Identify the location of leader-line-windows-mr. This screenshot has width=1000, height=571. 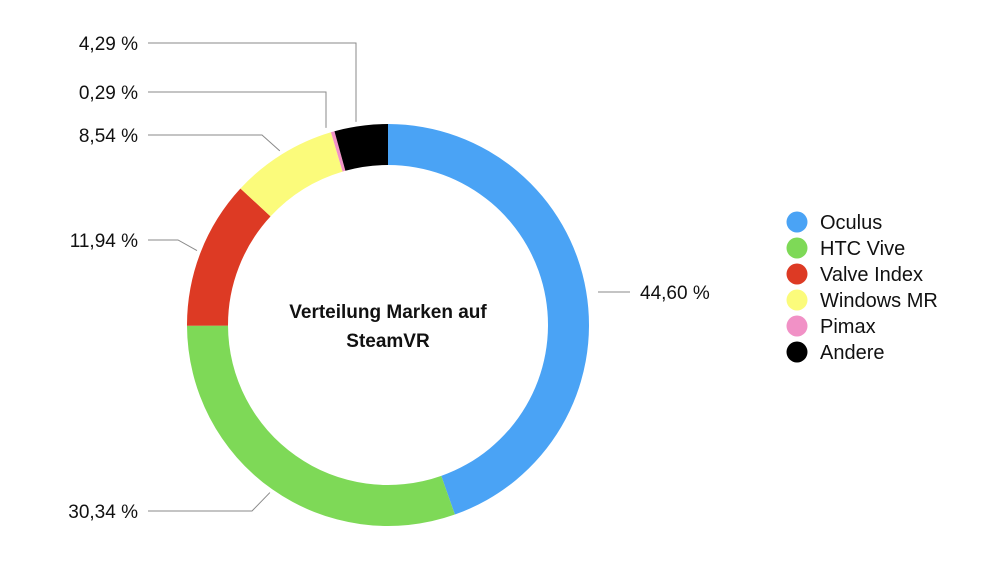
(214, 143).